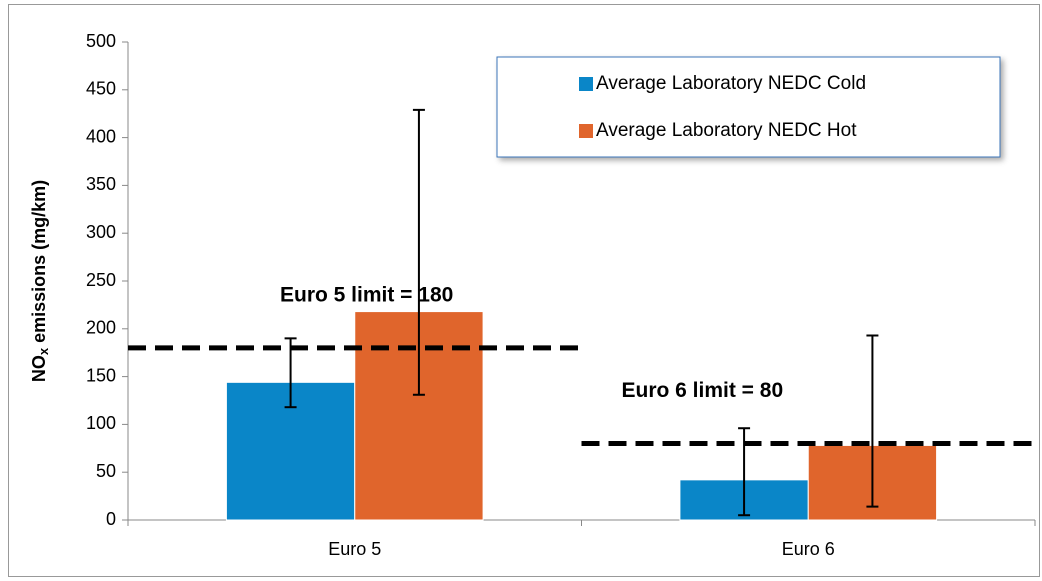 The width and height of the screenshot is (1042, 581). Describe the element at coordinates (366, 294) in the screenshot. I see `limit-label: Euro 5 limit = 180` at that location.